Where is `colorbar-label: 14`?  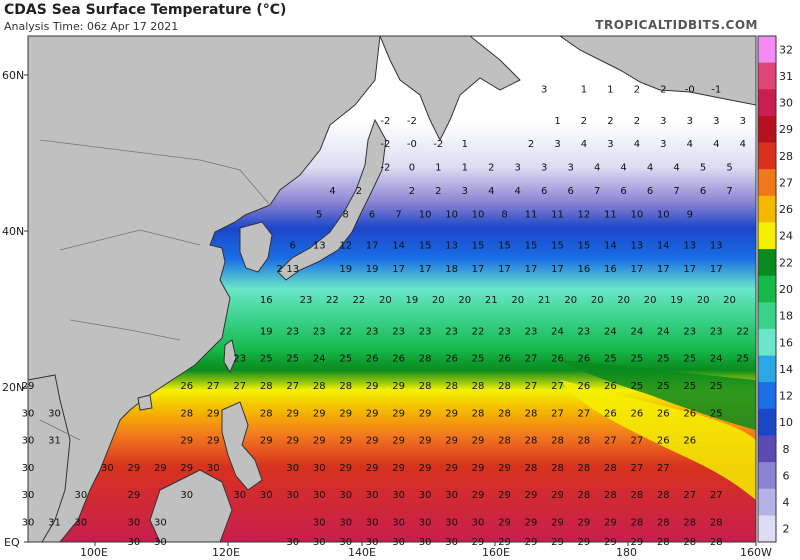
colorbar-label: 14 is located at coordinates (786, 369).